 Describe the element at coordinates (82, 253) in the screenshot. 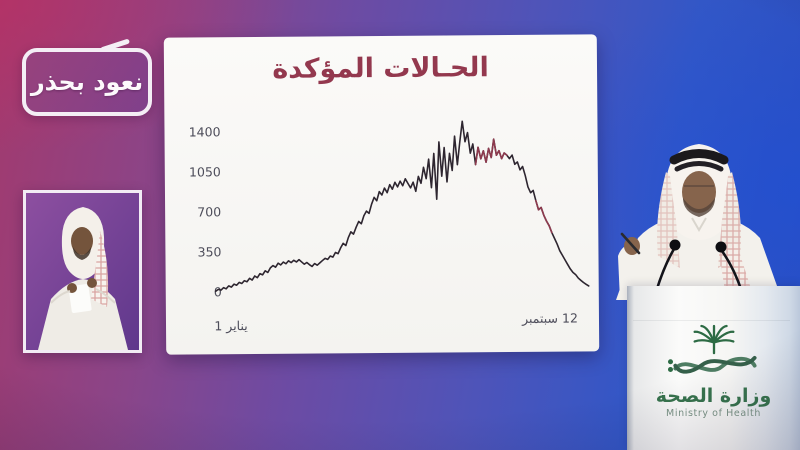

I see `interpreter-beard` at that location.